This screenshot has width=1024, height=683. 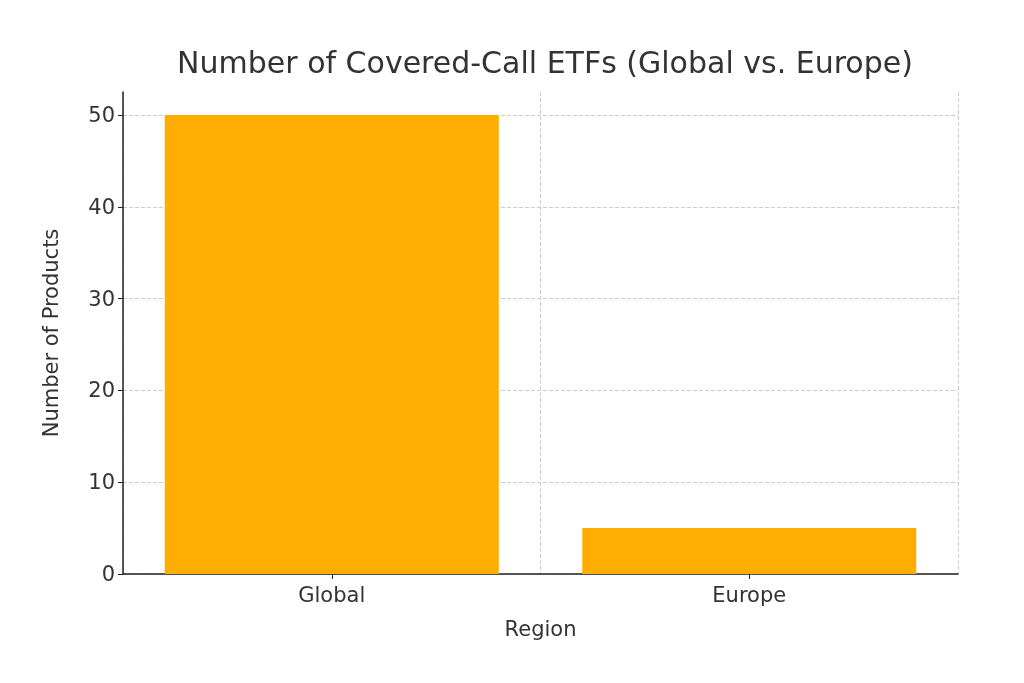 I want to click on y-tick-label: 50, so click(x=101, y=114).